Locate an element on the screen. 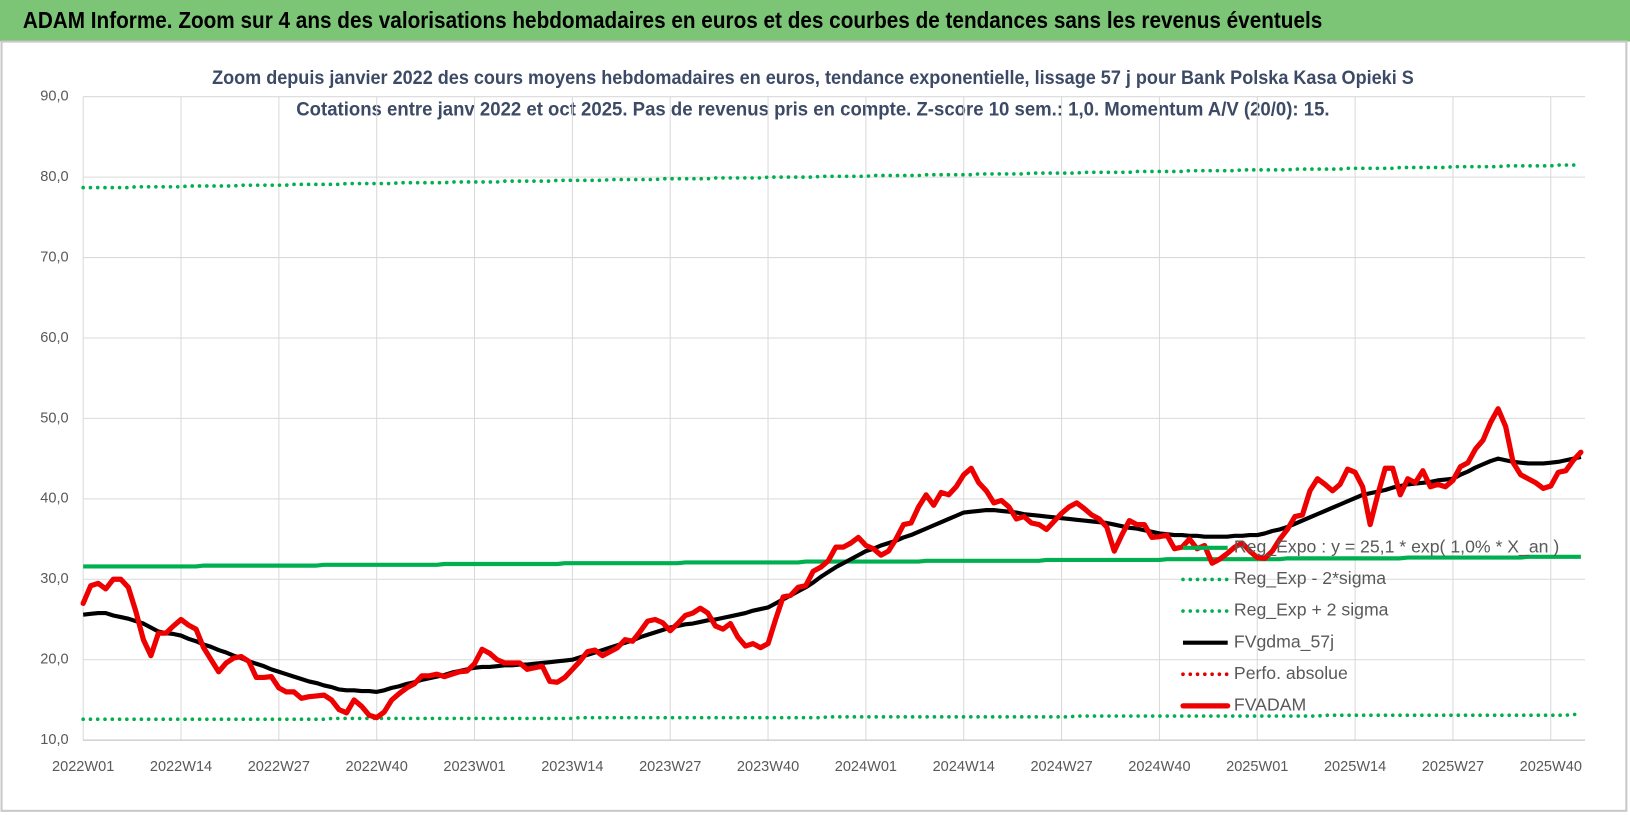  y-tick-label: 30,0 is located at coordinates (54, 579).